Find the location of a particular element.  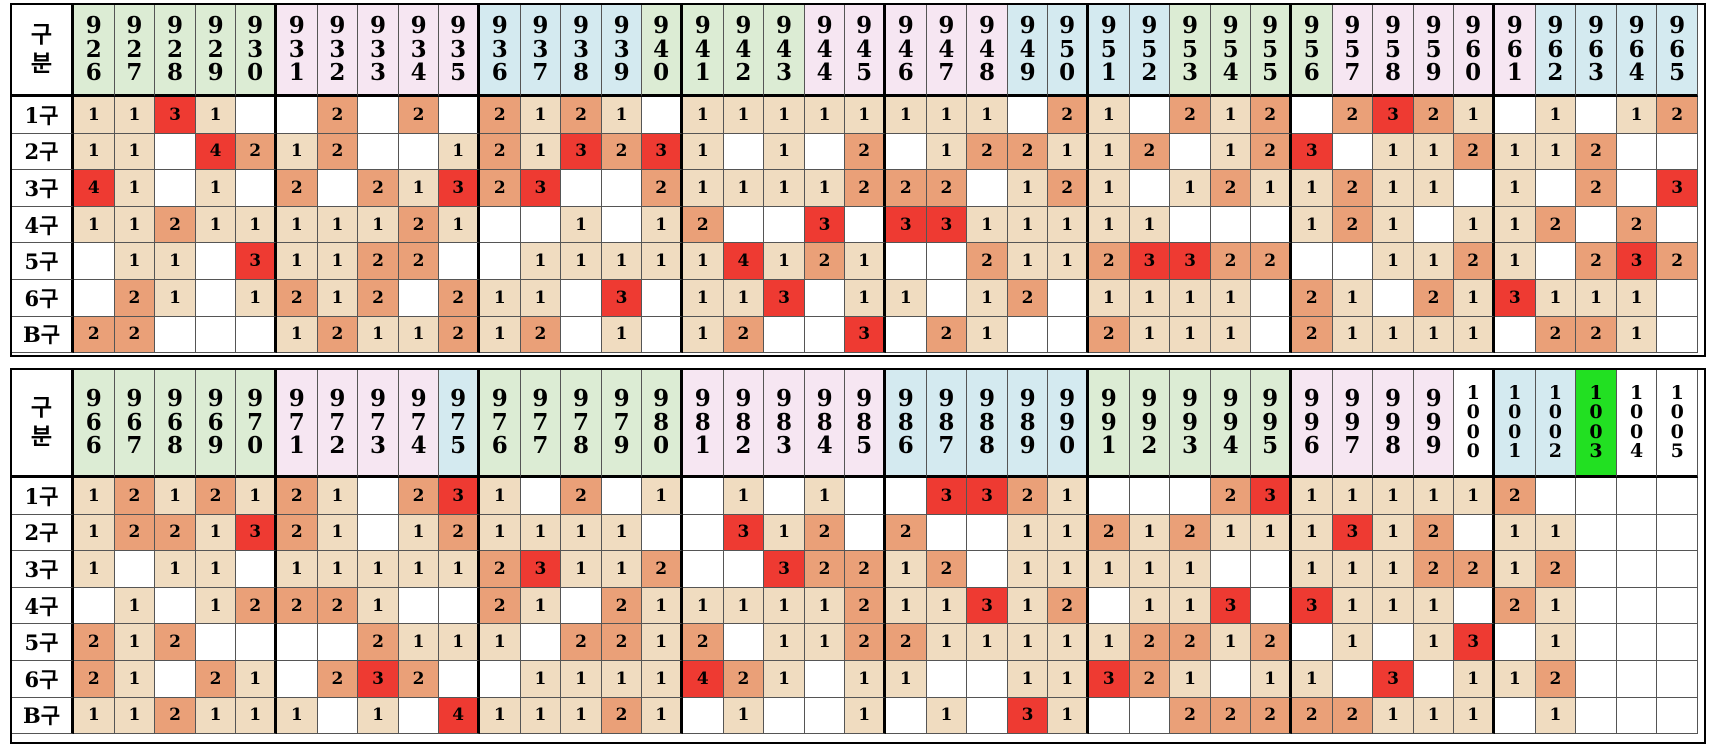

column-header-digit: 3 is located at coordinates (458, 49).